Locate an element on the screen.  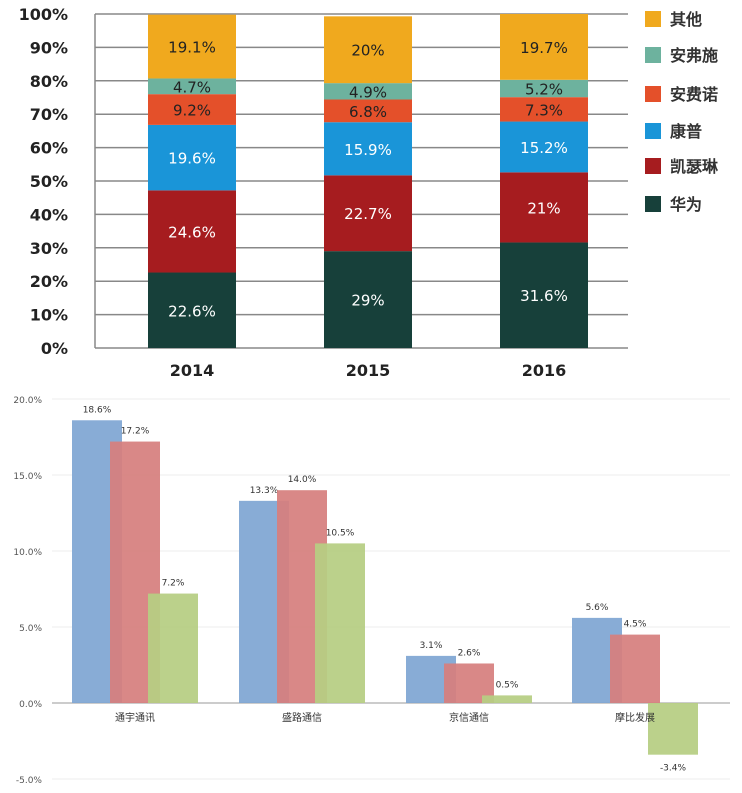
data-label: 22.6% is located at coordinates (192, 311).